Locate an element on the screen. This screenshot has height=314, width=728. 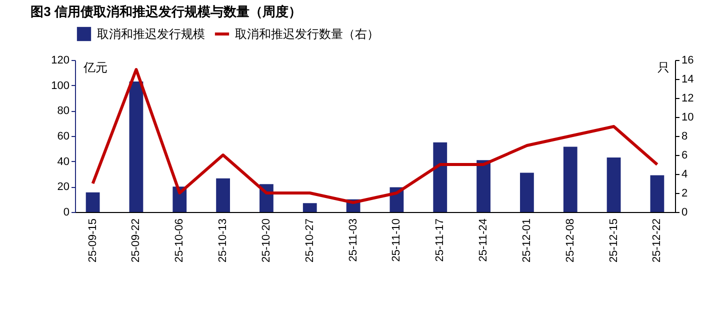
y-axis-title: 亿元 is located at coordinates (95, 67).